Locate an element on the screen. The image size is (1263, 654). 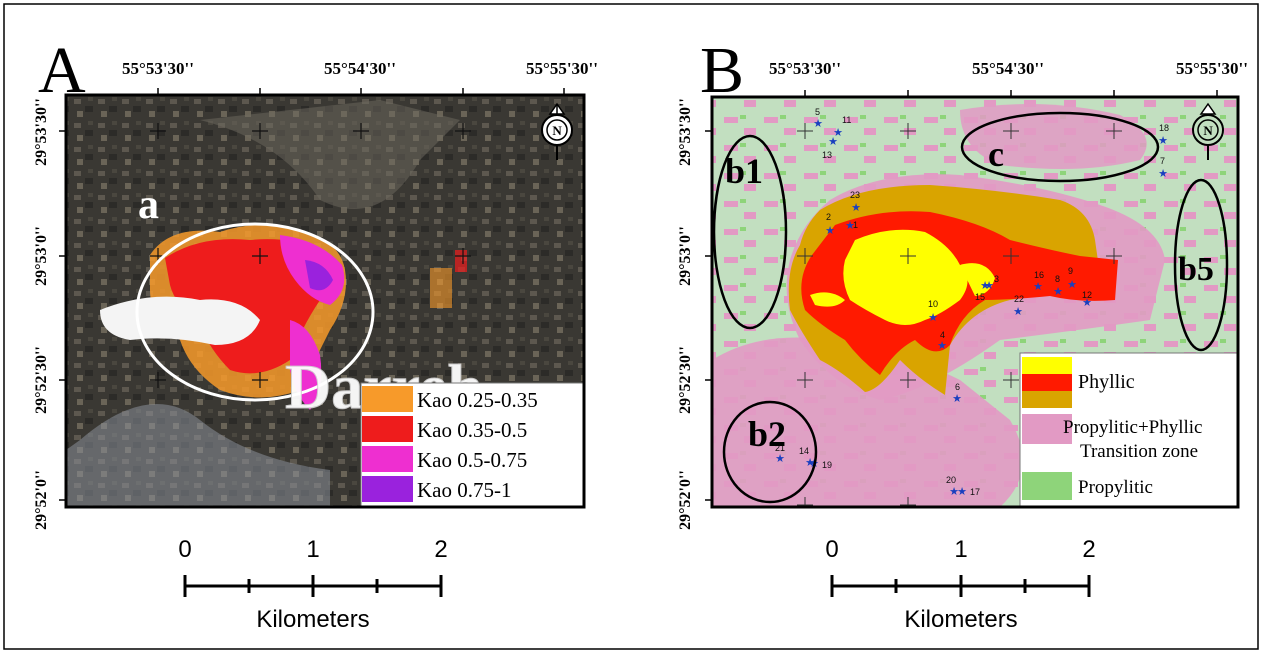
sample-point: 4★ is located at coordinates (942, 341).